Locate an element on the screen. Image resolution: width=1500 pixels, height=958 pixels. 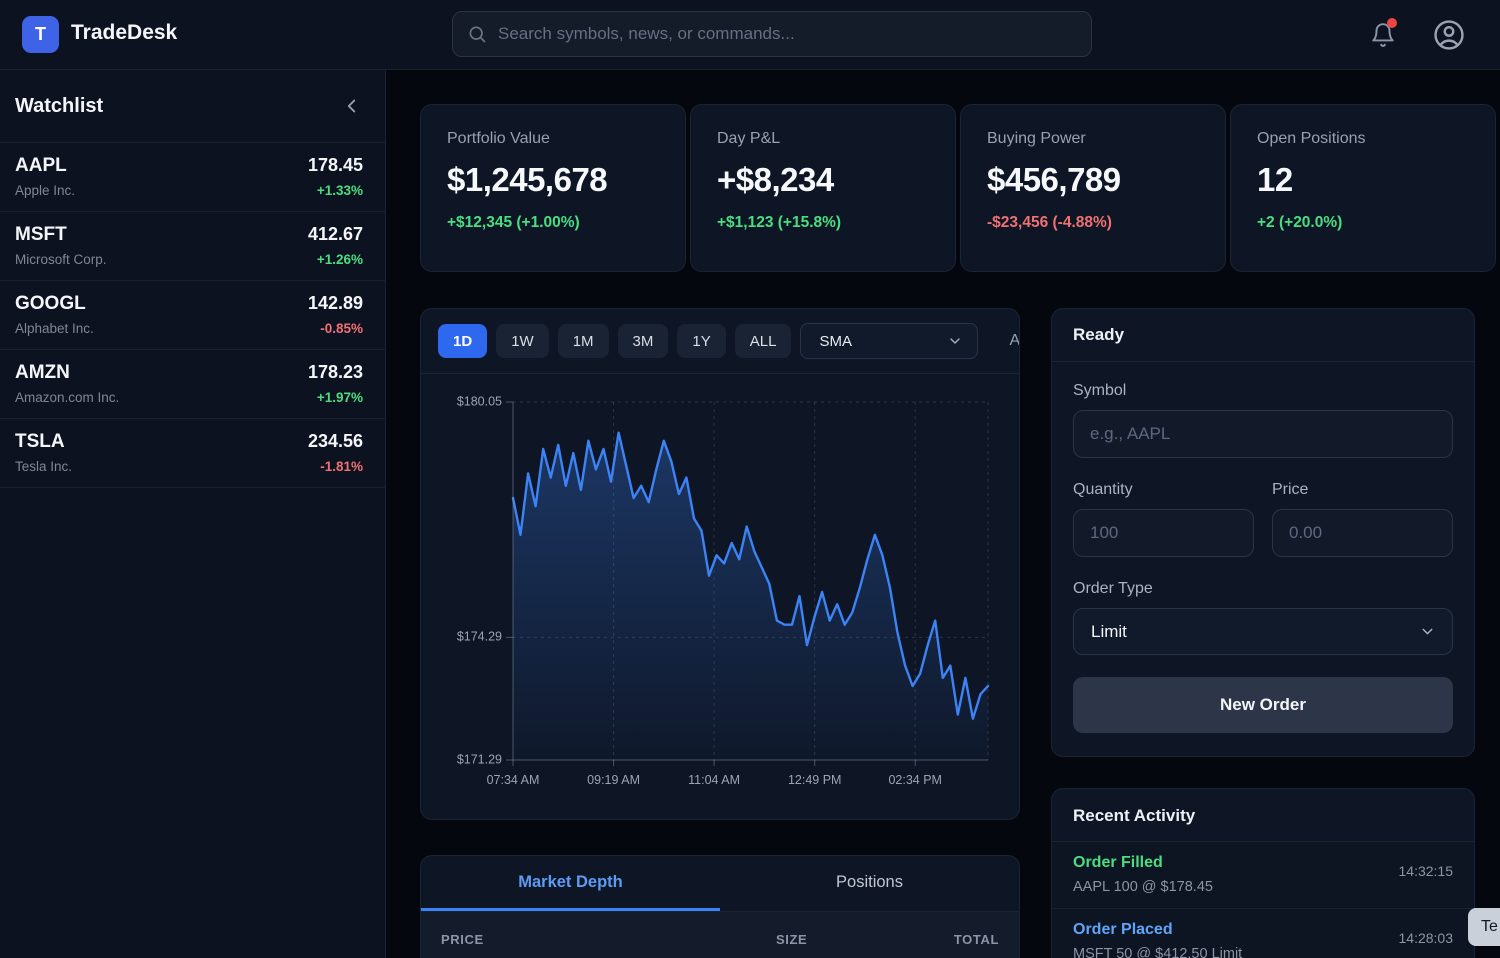
annotate-button: Annotate is located at coordinates (1014, 341).